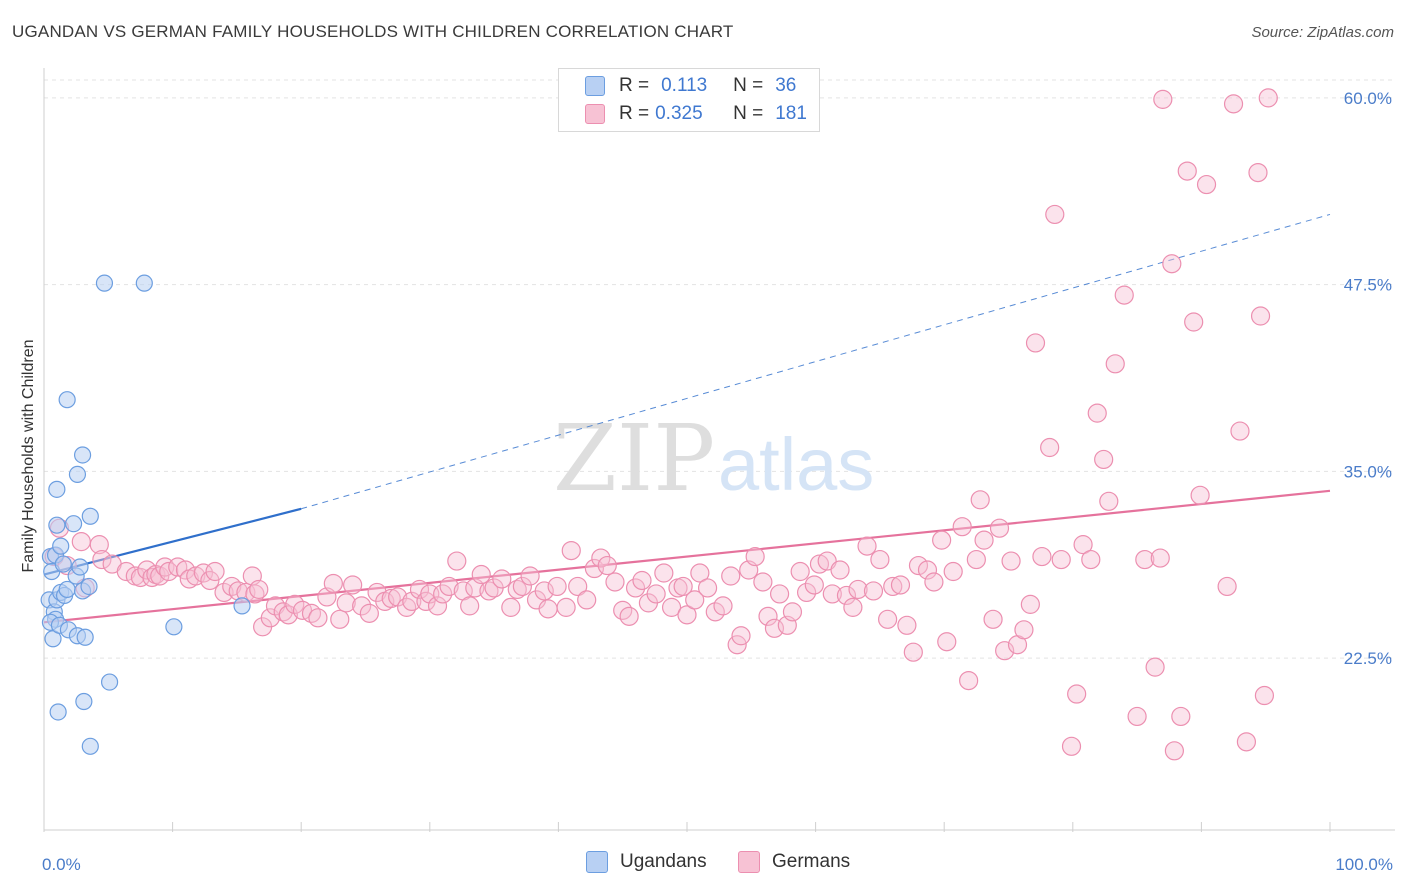 The height and width of the screenshot is (892, 1406). What do you see at coordinates (1368, 285) in the screenshot?
I see `y-tick-label: 47.5%` at bounding box center [1368, 285].